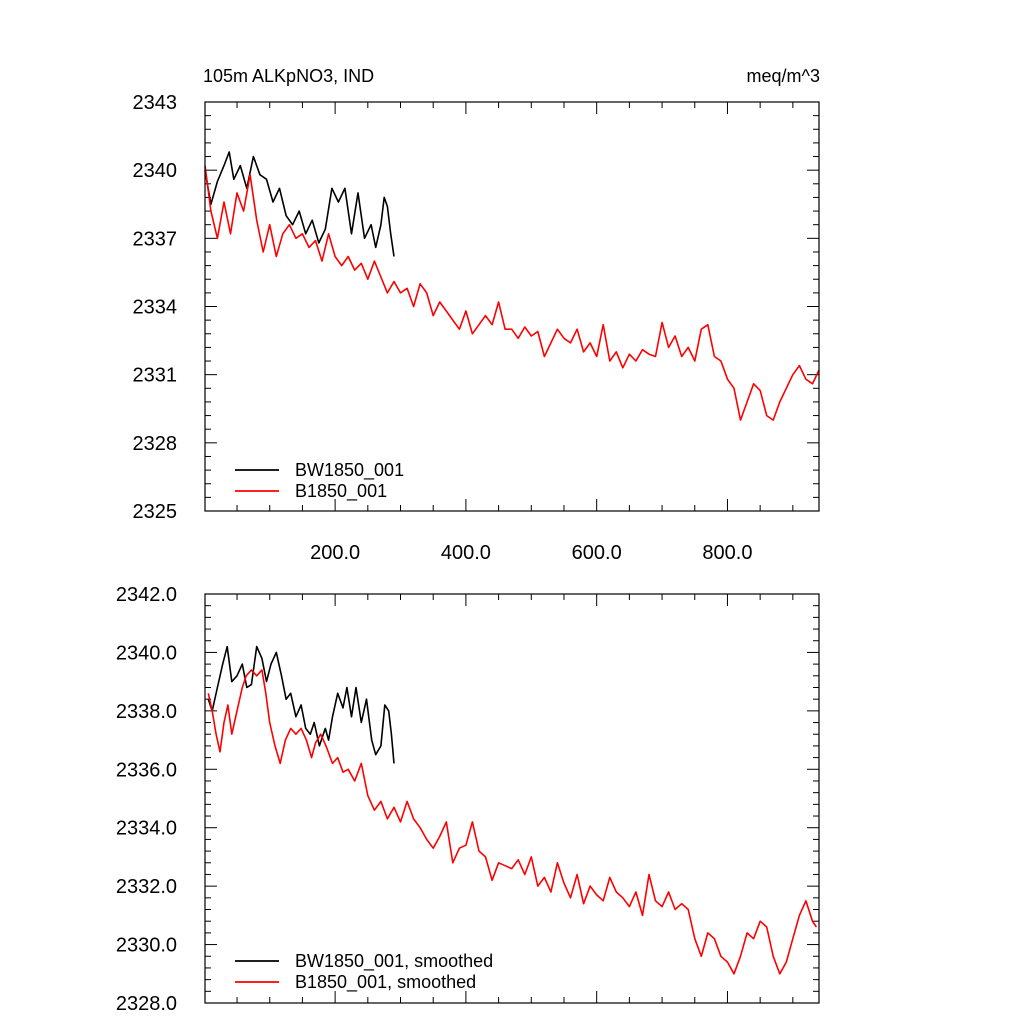 Image resolution: width=1024 pixels, height=1024 pixels. Describe the element at coordinates (155, 239) in the screenshot. I see `y-tick-label: 2337` at that location.